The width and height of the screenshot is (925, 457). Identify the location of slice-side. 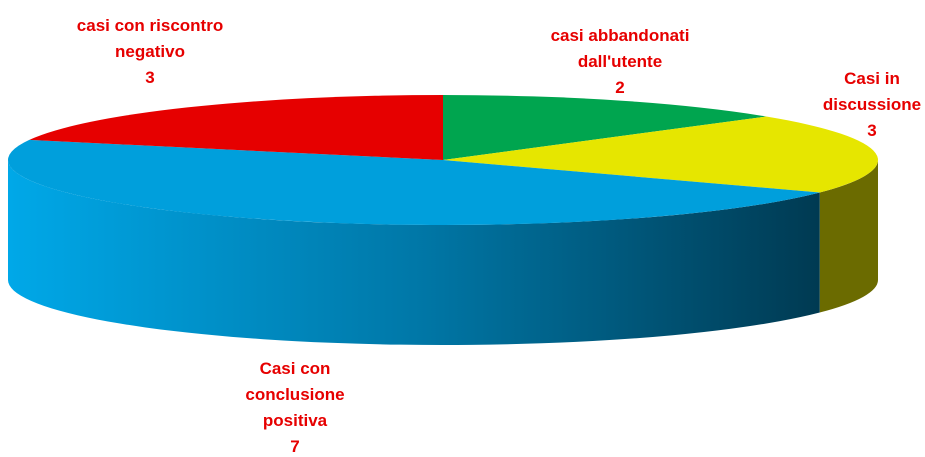
(848, 236).